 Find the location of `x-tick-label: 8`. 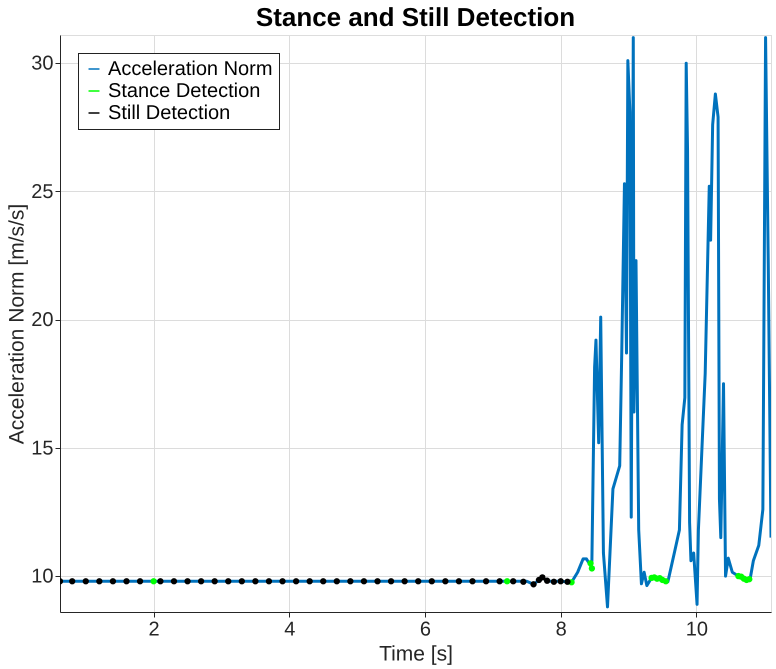

x-tick-label: 8 is located at coordinates (561, 629).